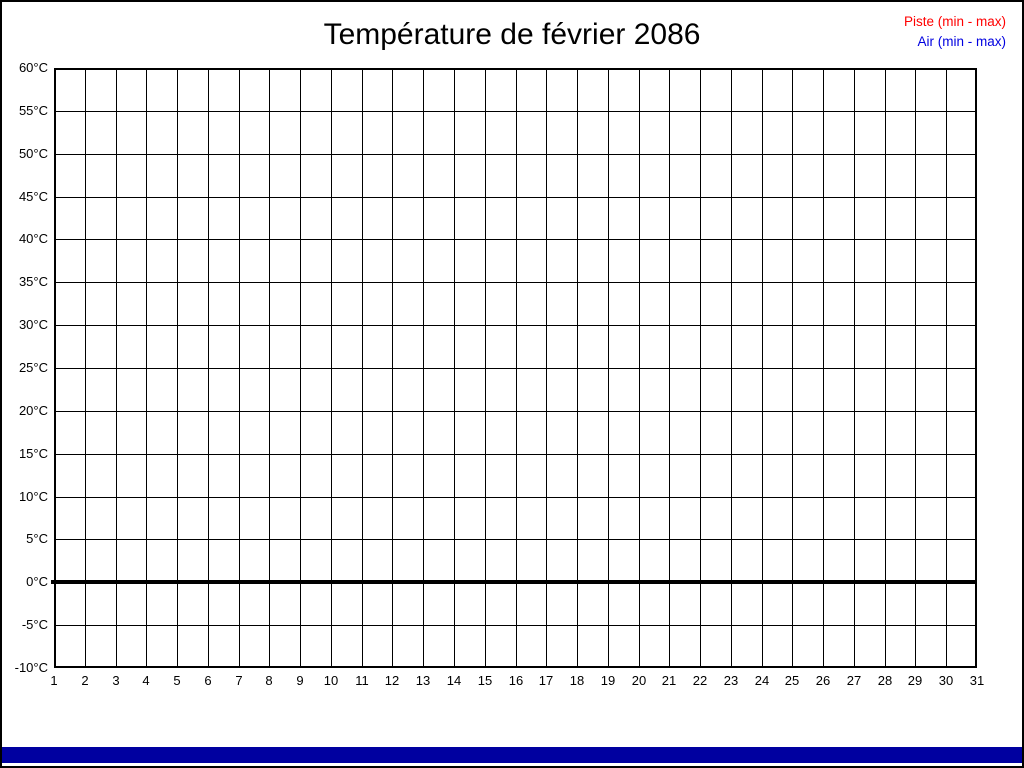  Describe the element at coordinates (239, 680) in the screenshot. I see `x-tick-label: 7` at that location.